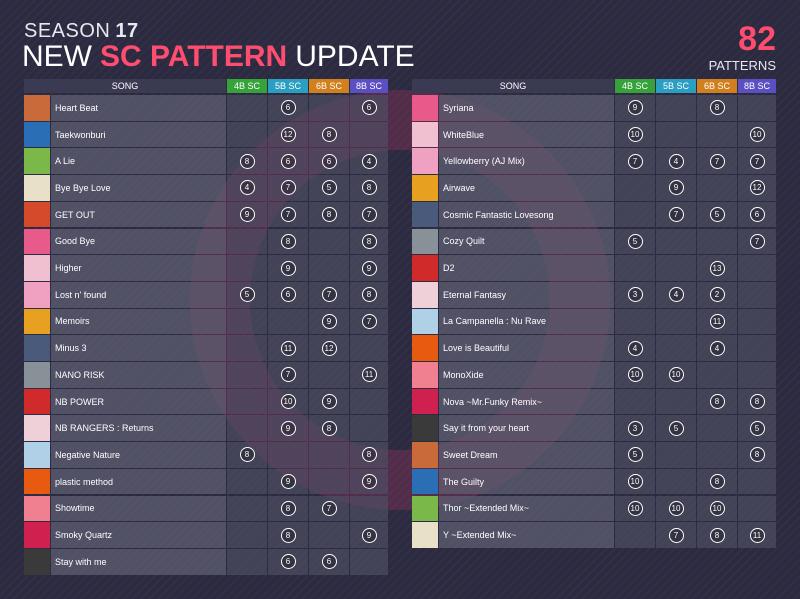 This screenshot has width=800, height=599. I want to click on song-title: NB RANGERS : Returns, so click(138, 428).